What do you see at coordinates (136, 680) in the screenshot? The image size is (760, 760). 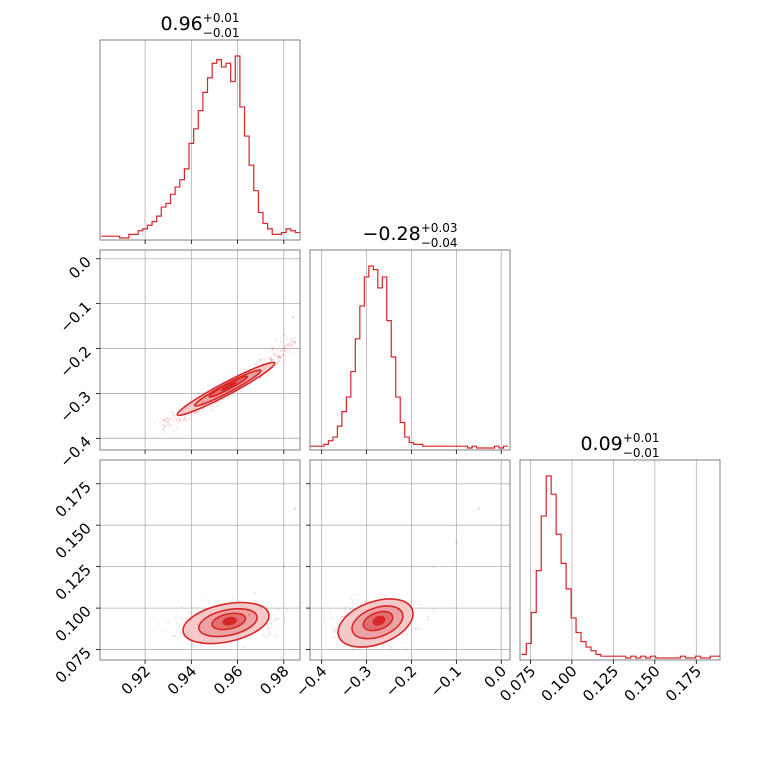 I see `x-tick-label: 0.92` at bounding box center [136, 680].